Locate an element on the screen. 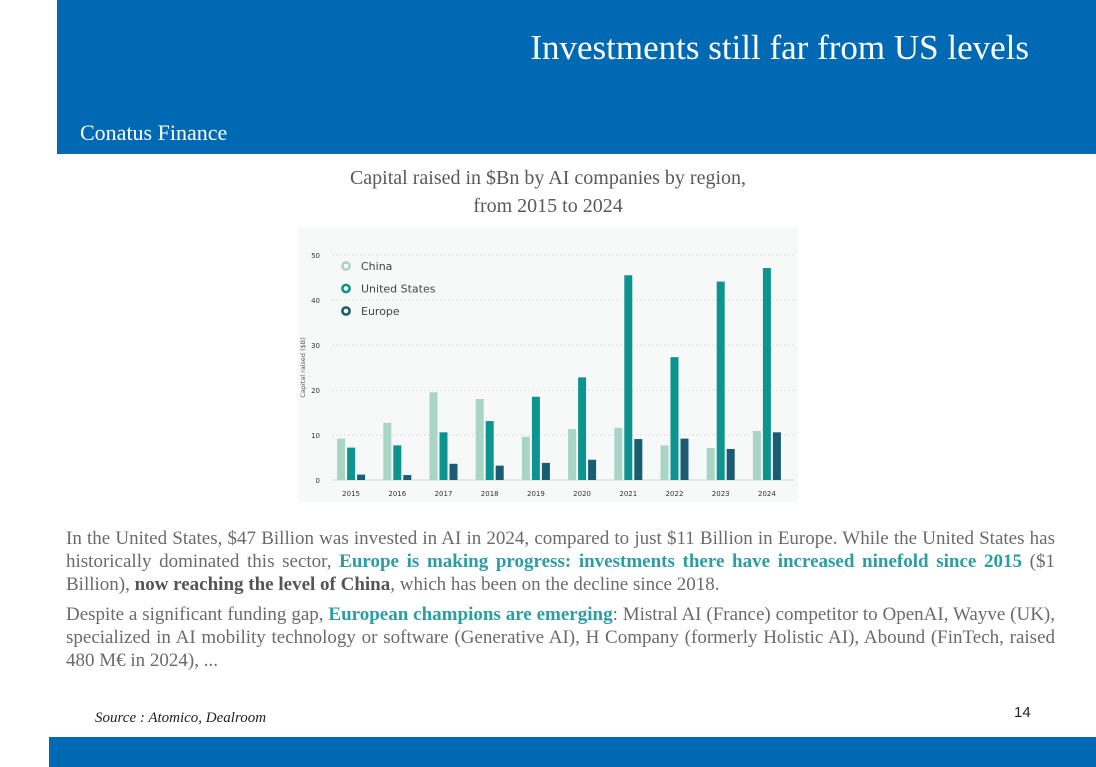 Image resolution: width=1096 pixels, height=767 pixels. x-tick-label: 2024 is located at coordinates (767, 494).